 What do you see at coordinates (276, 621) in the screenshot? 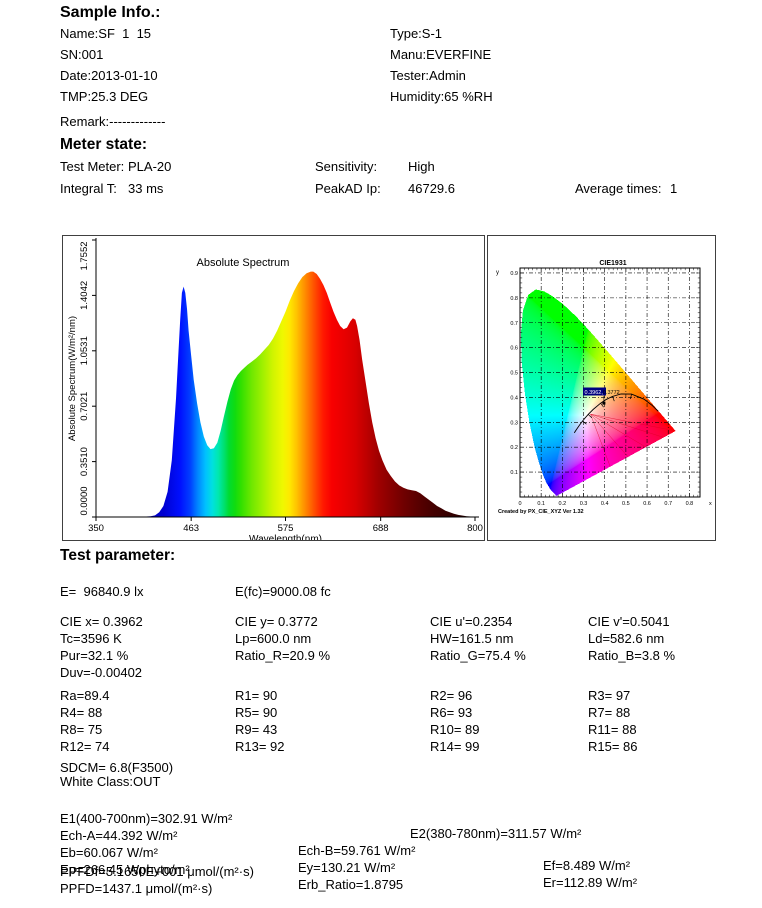
I see `param-cell: CIE y= 0.3772` at bounding box center [276, 621].